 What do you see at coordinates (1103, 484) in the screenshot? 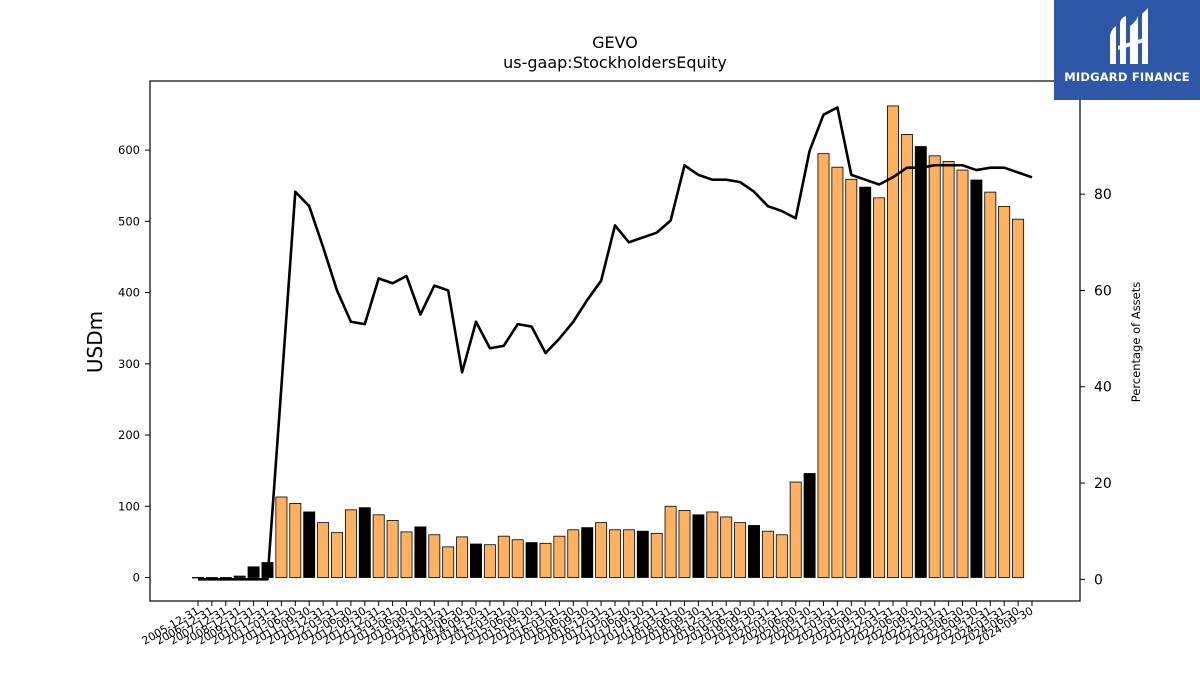
I see `y2-tick-label: 20` at bounding box center [1103, 484].